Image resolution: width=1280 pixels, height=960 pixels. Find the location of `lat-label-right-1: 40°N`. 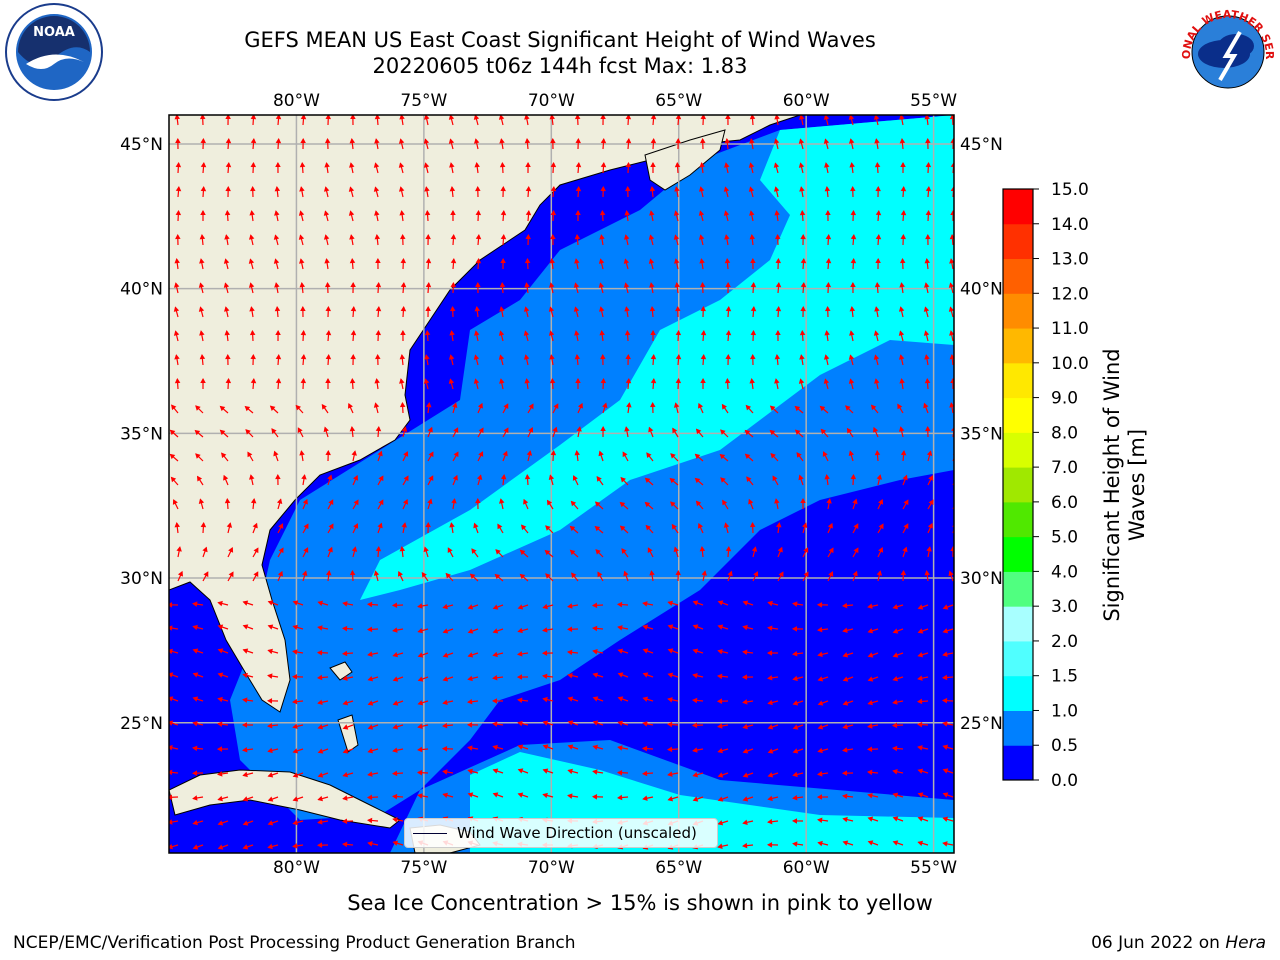

lat-label-right-1: 40°N is located at coordinates (981, 290).